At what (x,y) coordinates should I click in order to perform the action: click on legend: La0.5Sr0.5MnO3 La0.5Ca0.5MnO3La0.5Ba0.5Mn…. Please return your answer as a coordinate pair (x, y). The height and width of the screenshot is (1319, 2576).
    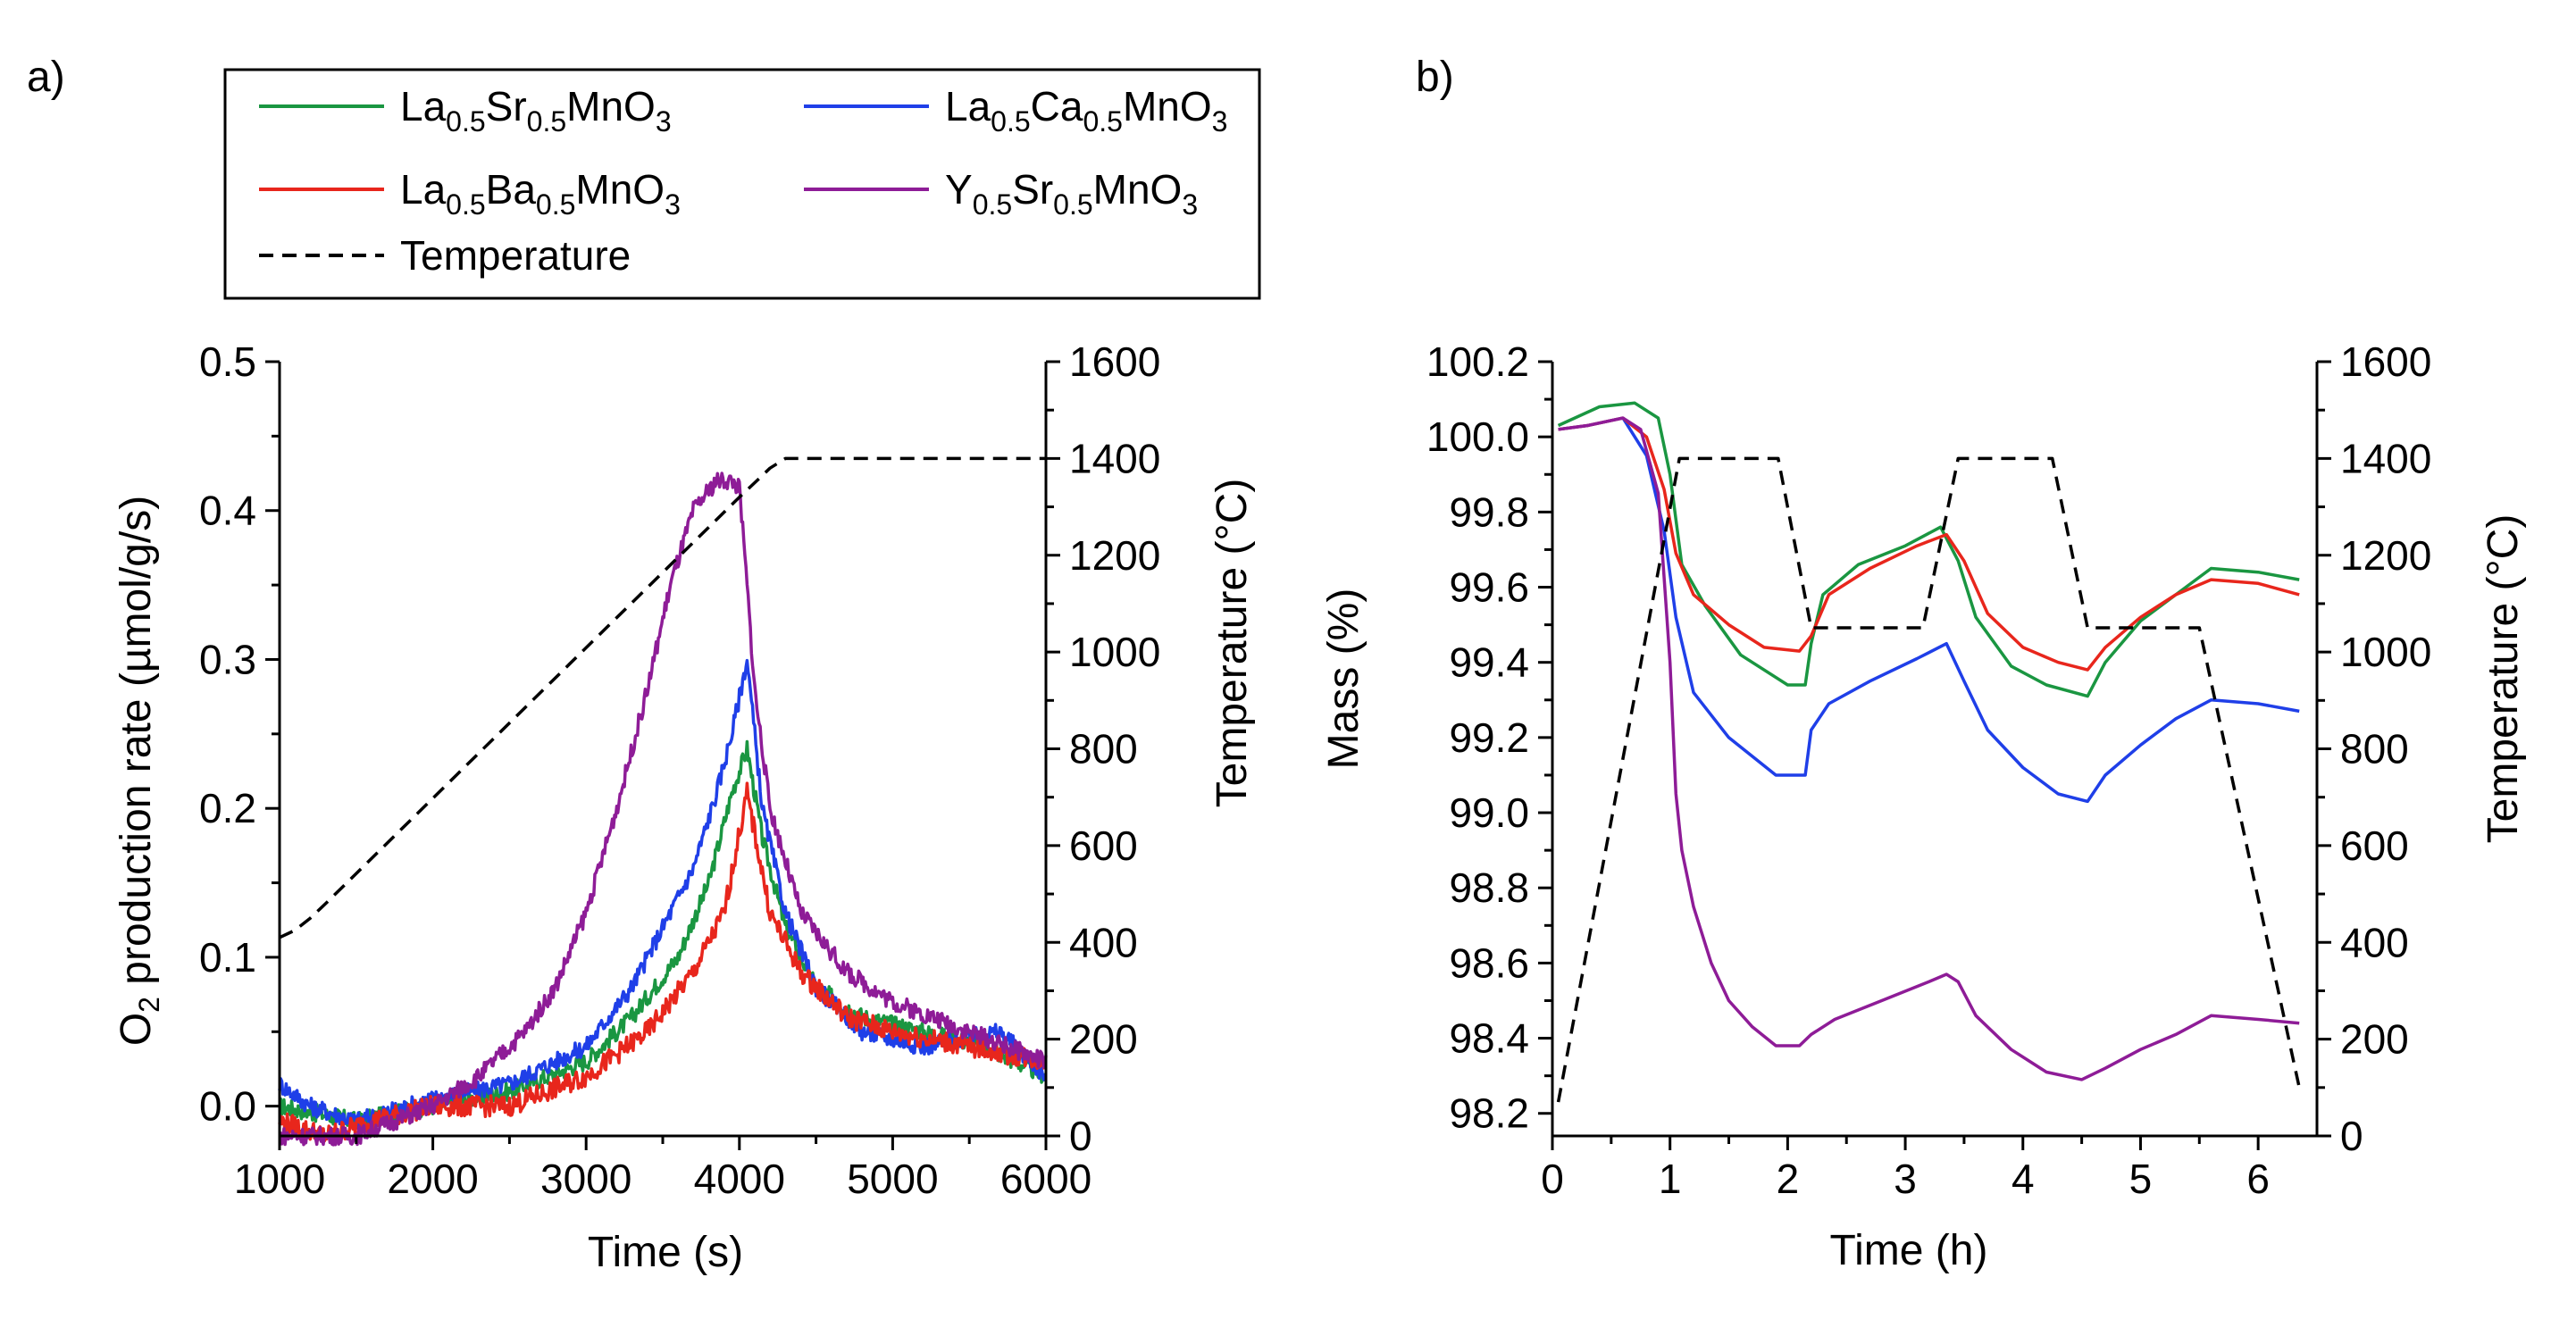
    Looking at the image, I should click on (742, 184).